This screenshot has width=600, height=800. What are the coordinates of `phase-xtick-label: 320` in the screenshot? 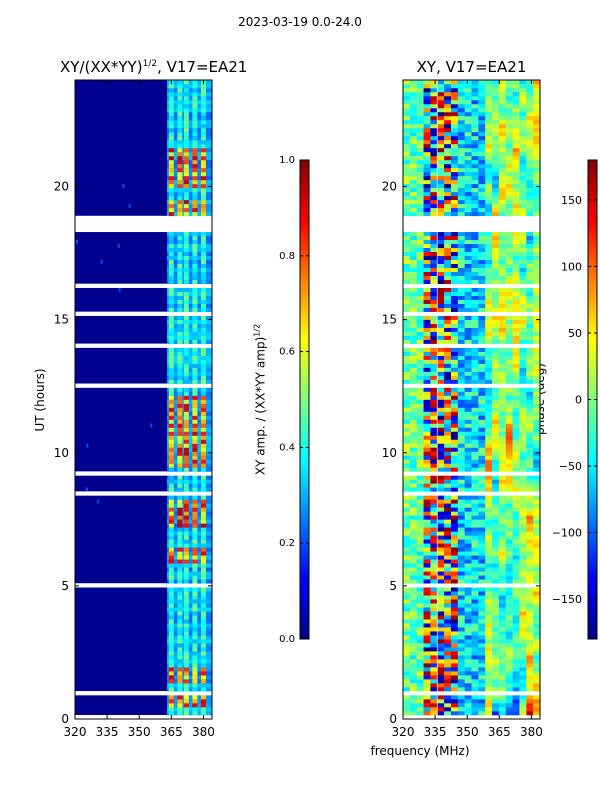 It's located at (403, 732).